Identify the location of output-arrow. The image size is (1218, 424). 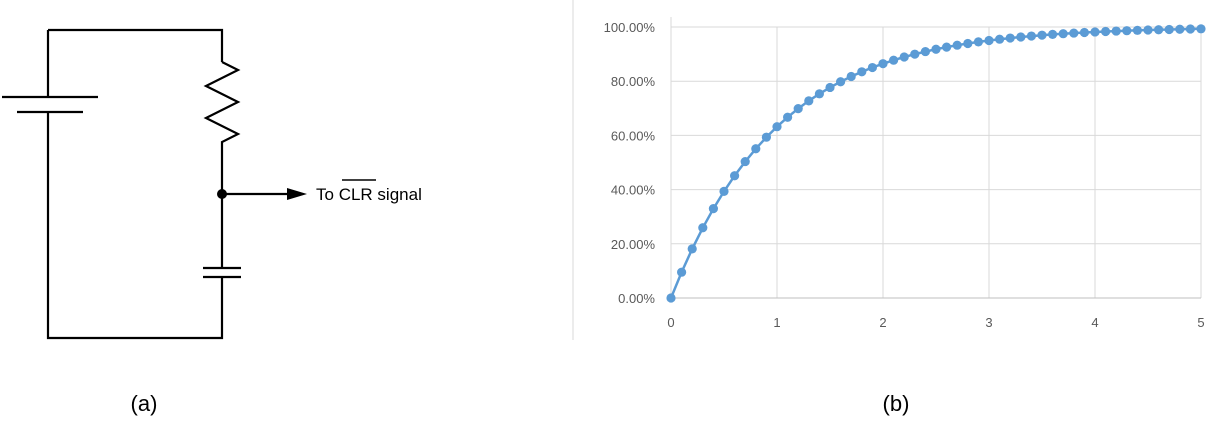
(297, 194).